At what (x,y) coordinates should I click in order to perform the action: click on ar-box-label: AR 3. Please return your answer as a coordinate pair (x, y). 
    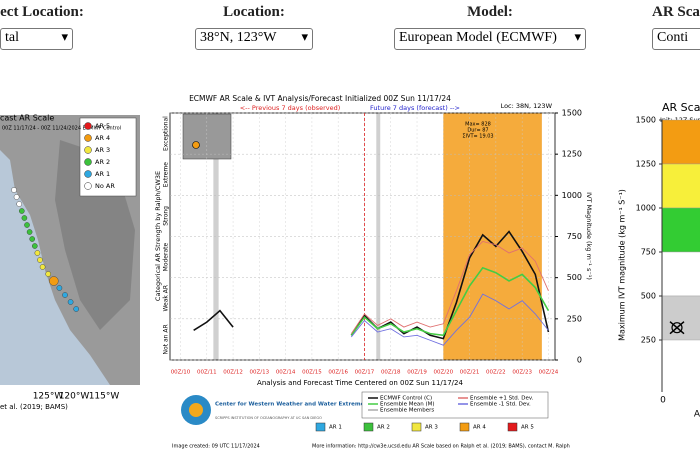
    Looking at the image, I should click on (431, 428).